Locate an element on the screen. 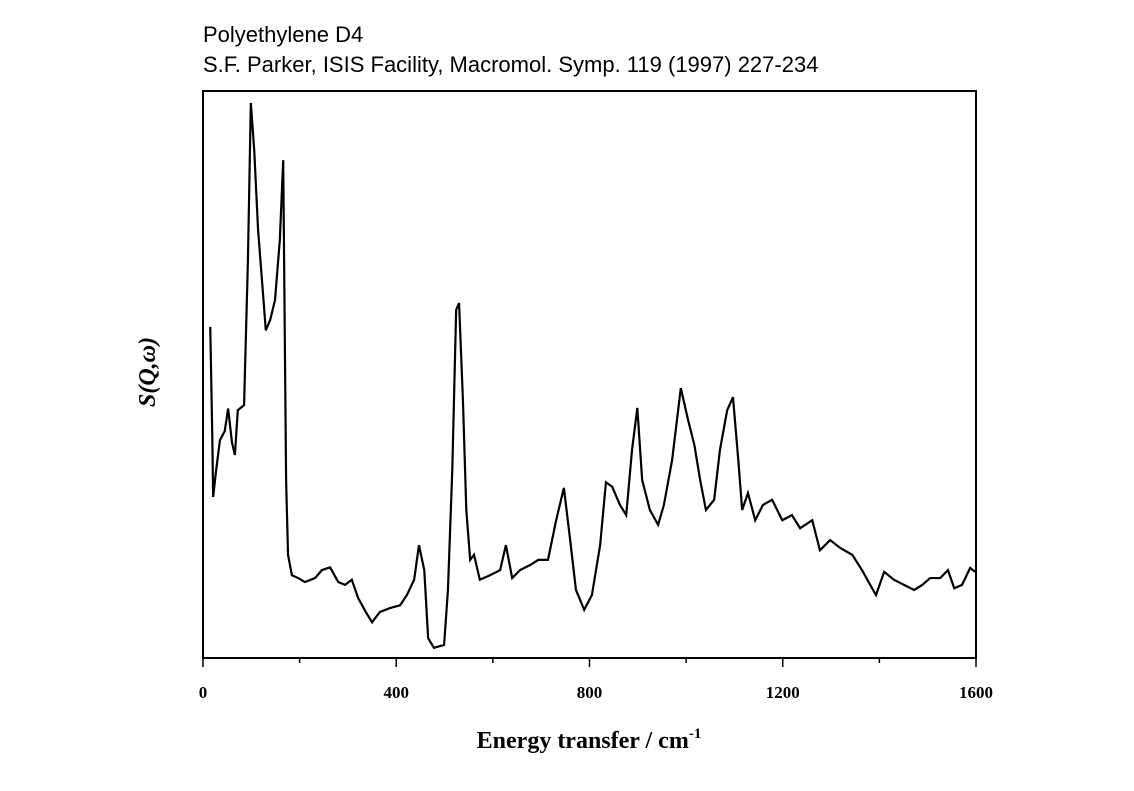 The width and height of the screenshot is (1134, 791). x-axis-label-sup: -1 is located at coordinates (695, 734).